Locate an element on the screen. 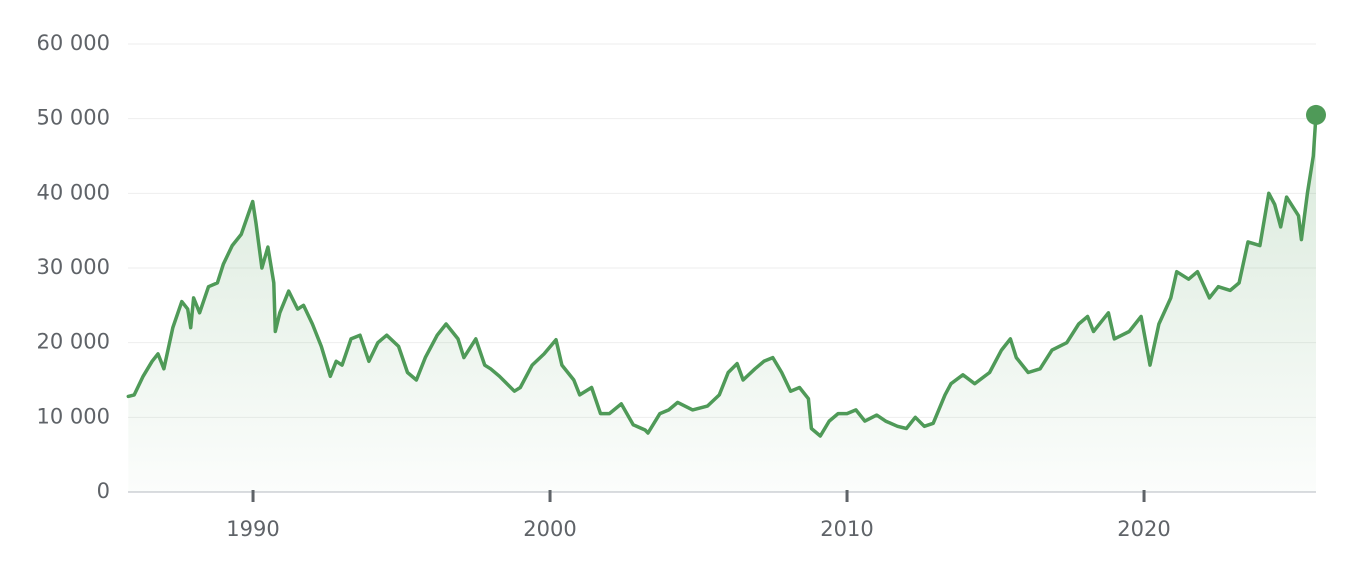 This screenshot has height=576, width=1366. x-tick-label: 2020 is located at coordinates (1143, 529).